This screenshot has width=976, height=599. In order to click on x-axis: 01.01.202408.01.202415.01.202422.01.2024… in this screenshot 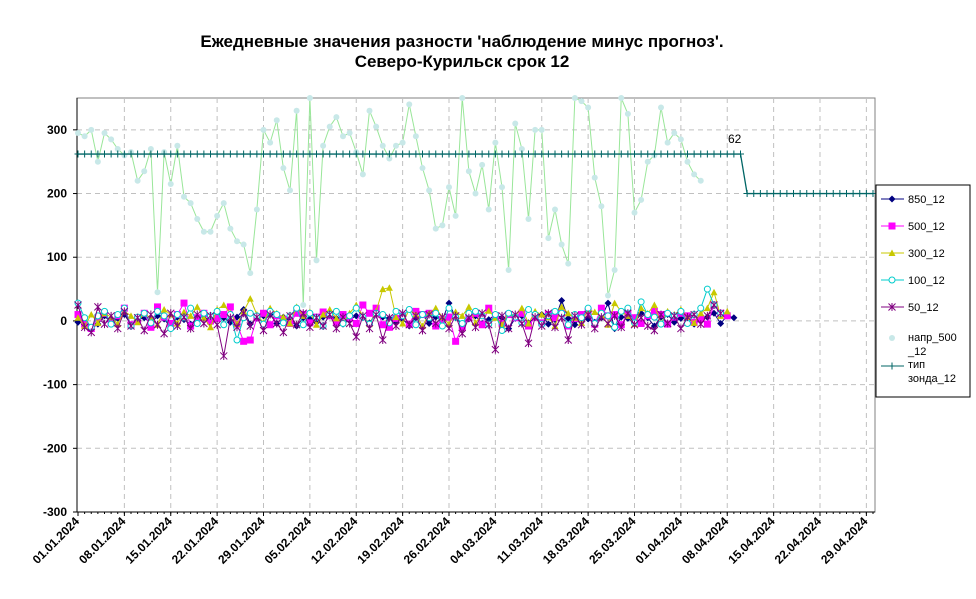, I will do `click(452, 539)`.